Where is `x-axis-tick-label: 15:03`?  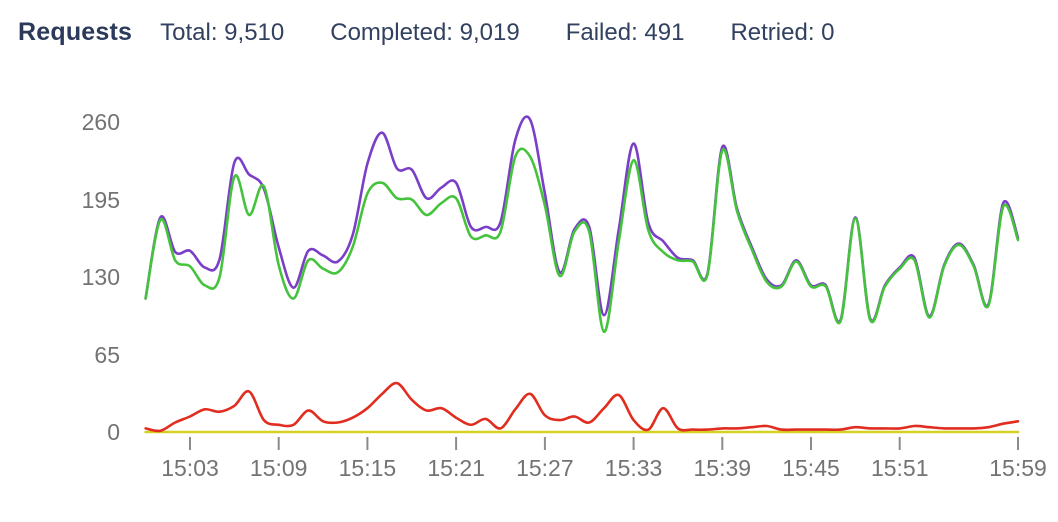 x-axis-tick-label: 15:03 is located at coordinates (190, 468).